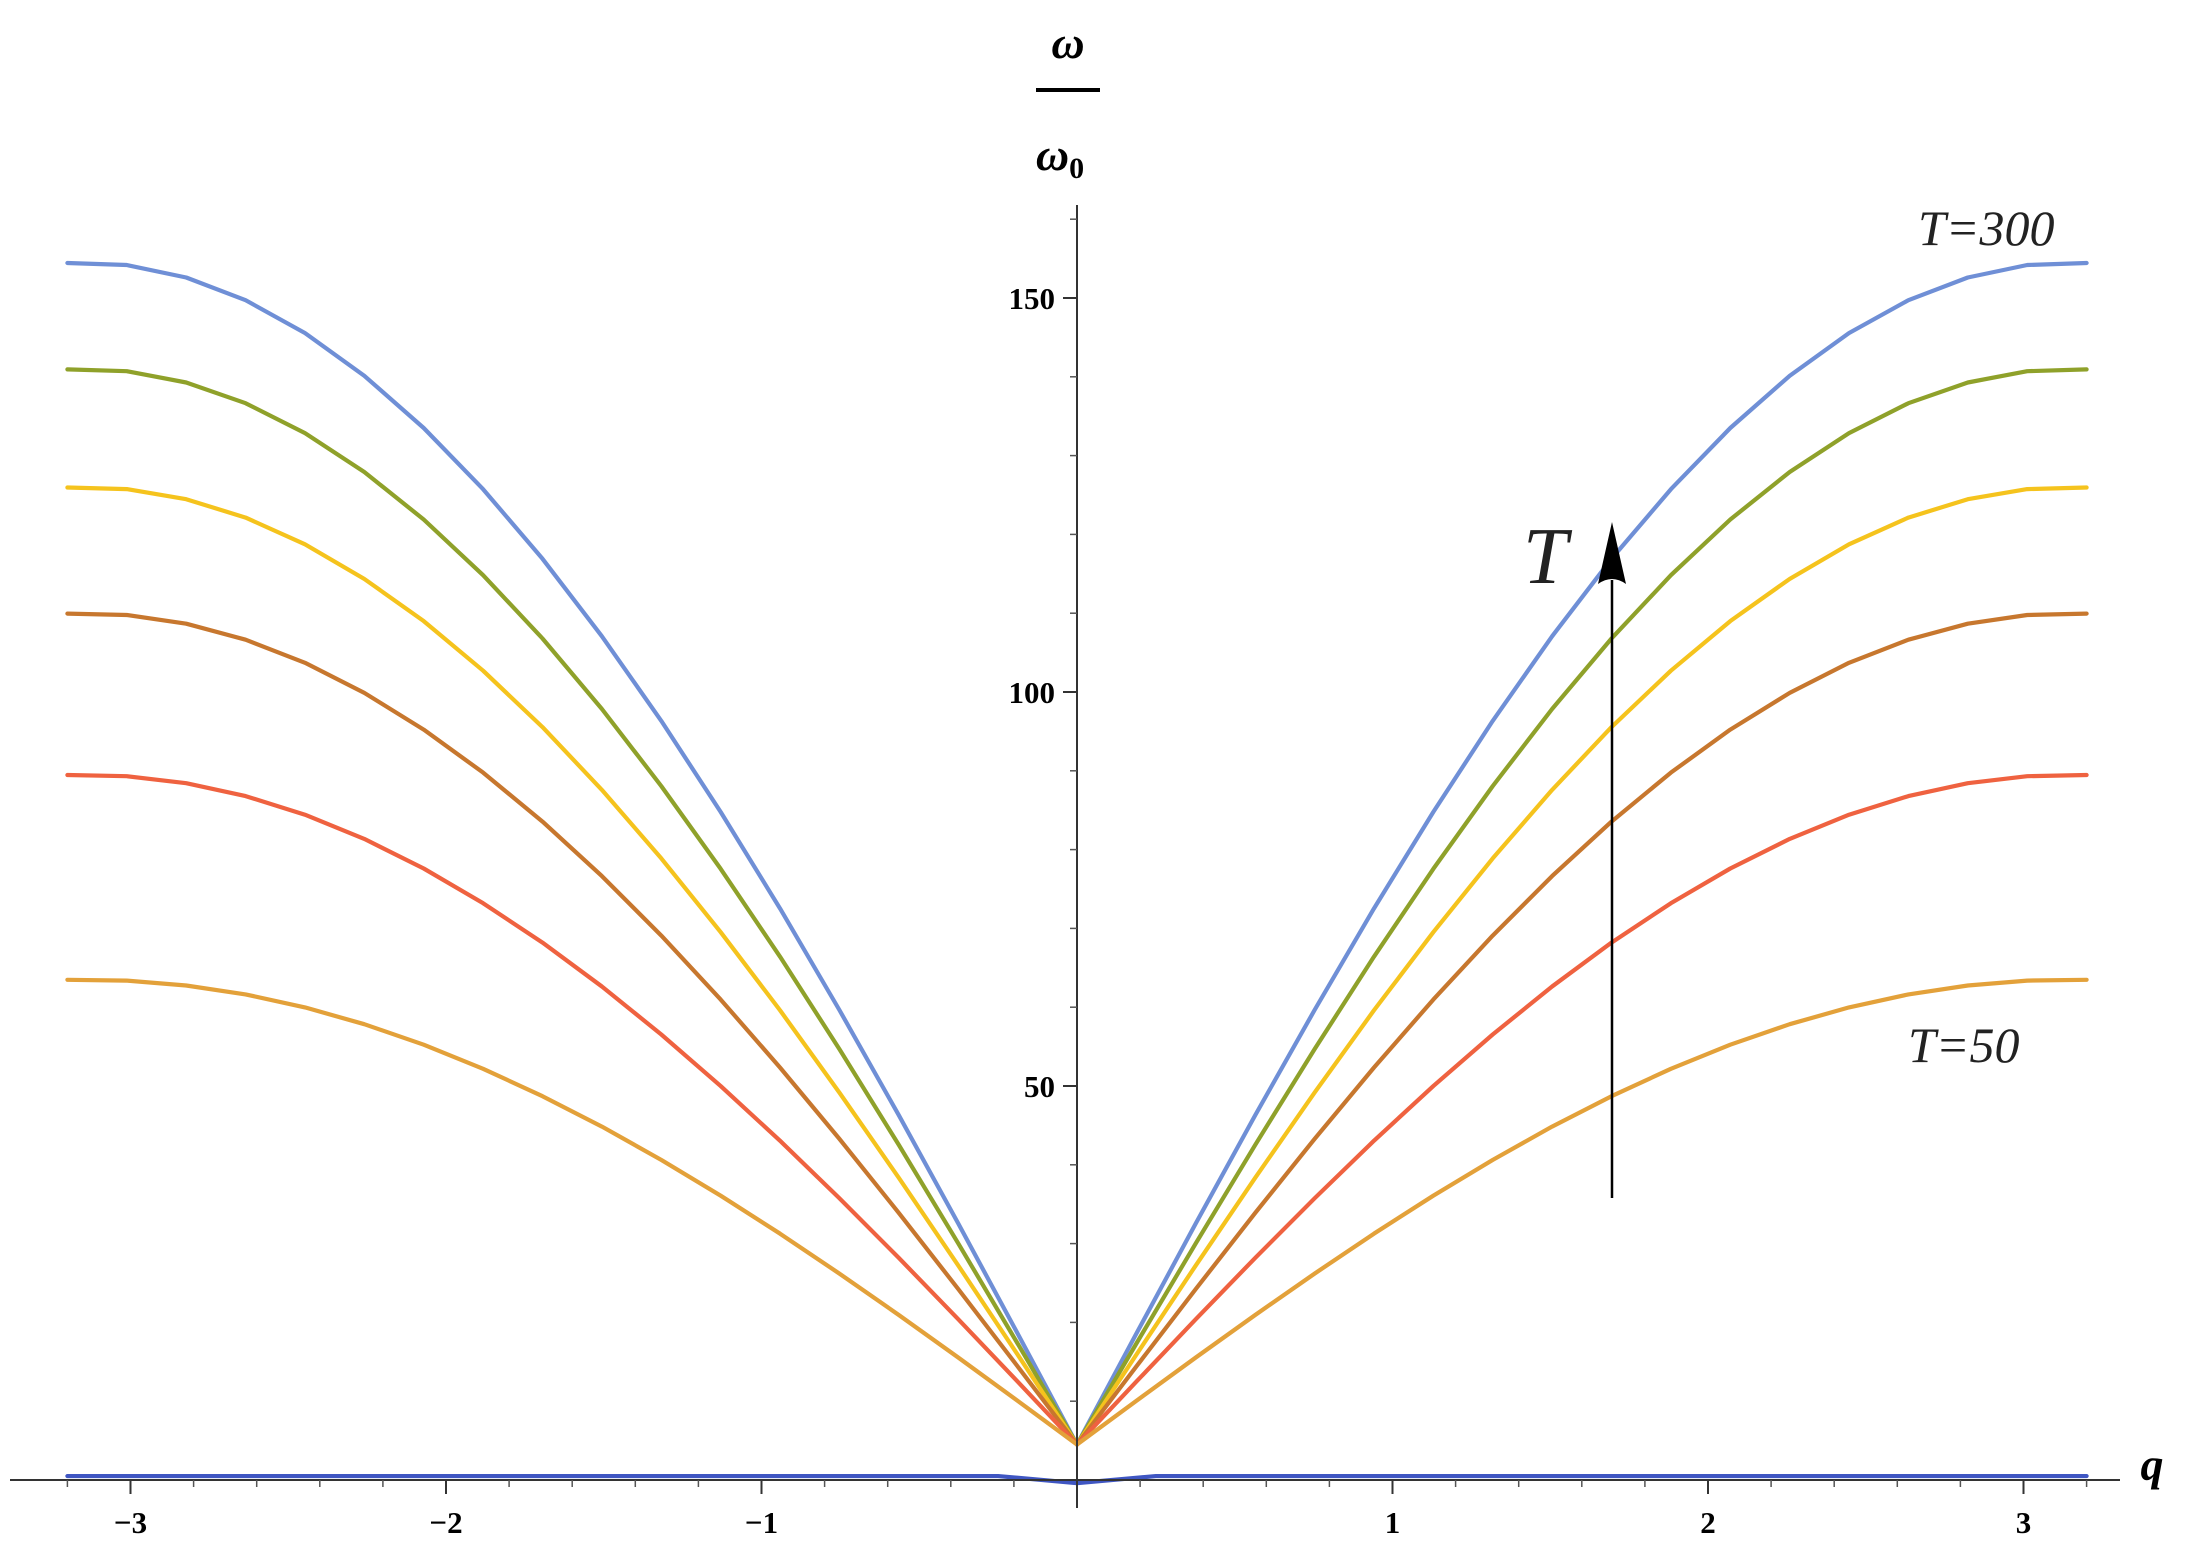  Describe the element at coordinates (1612, 860) in the screenshot. I see `temperature-arrow` at that location.